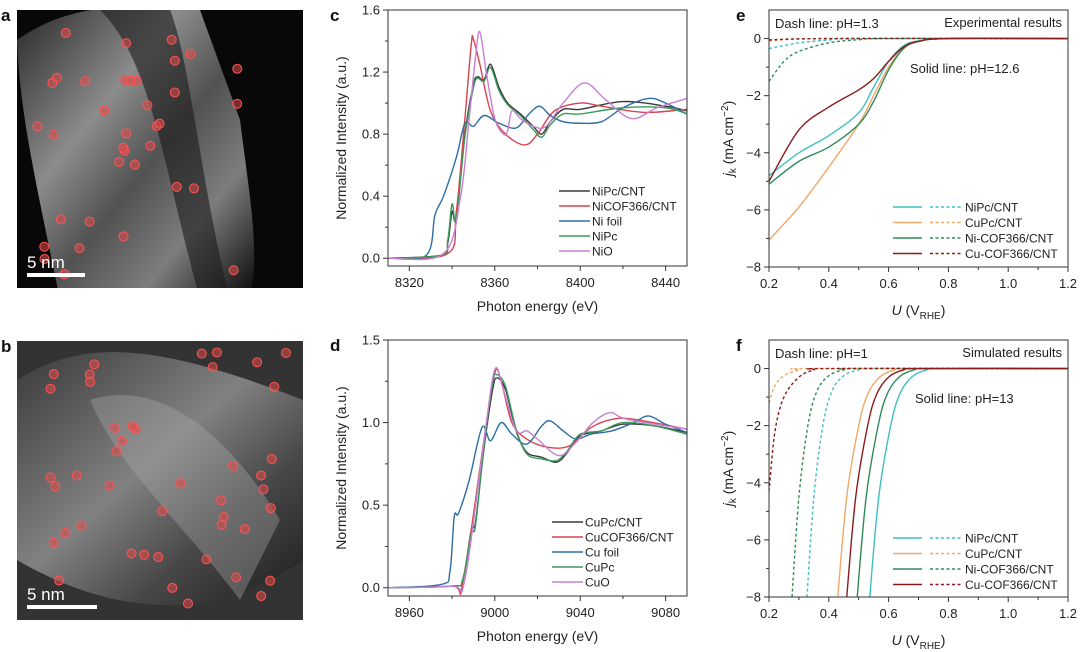 The image size is (1080, 652). What do you see at coordinates (371, 505) in the screenshot?
I see `y-tick-label: 0.5` at bounding box center [371, 505].